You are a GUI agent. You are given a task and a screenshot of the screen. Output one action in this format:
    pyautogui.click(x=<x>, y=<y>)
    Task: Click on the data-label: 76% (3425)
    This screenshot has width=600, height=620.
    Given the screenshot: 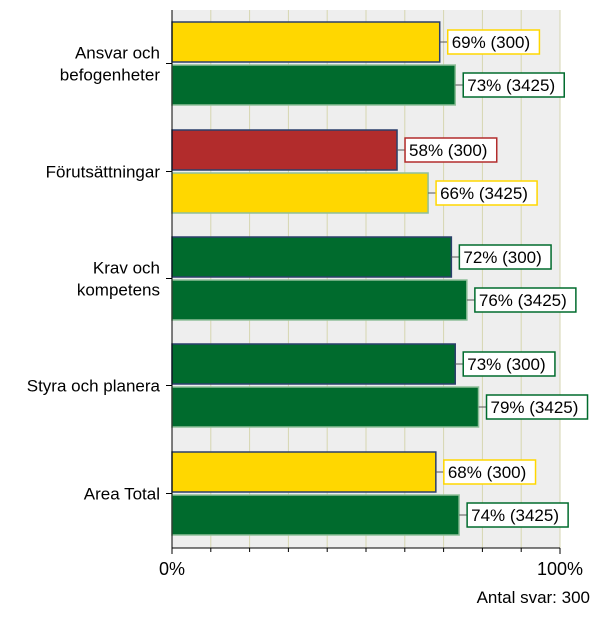 What is the action you would take?
    pyautogui.click(x=523, y=300)
    